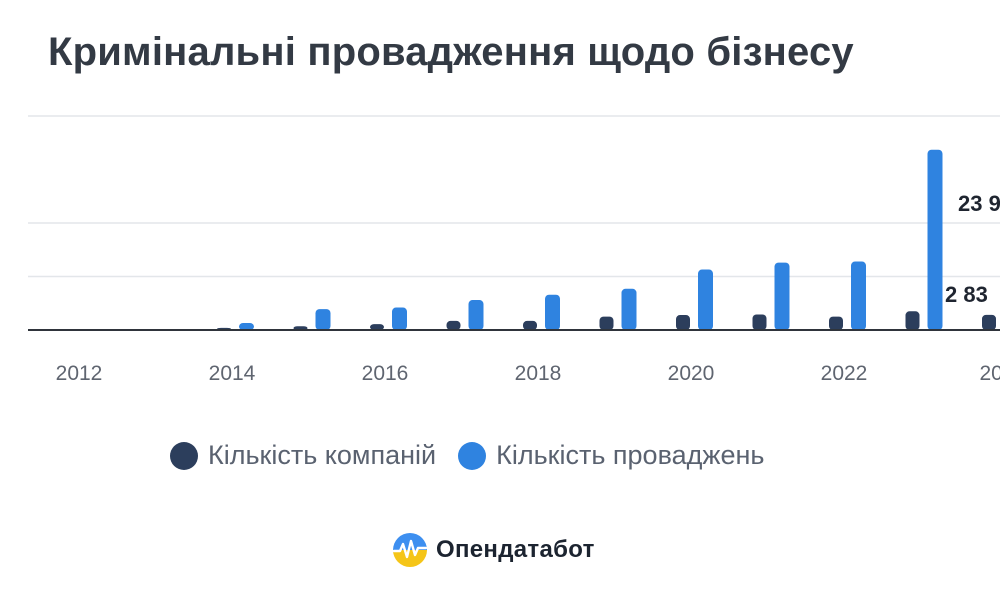 The image size is (1000, 600). I want to click on bar-companies-2020, so click(683, 322).